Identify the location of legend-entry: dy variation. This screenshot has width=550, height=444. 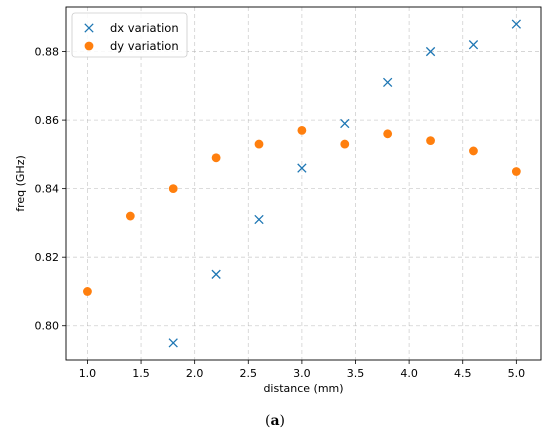
(131, 46).